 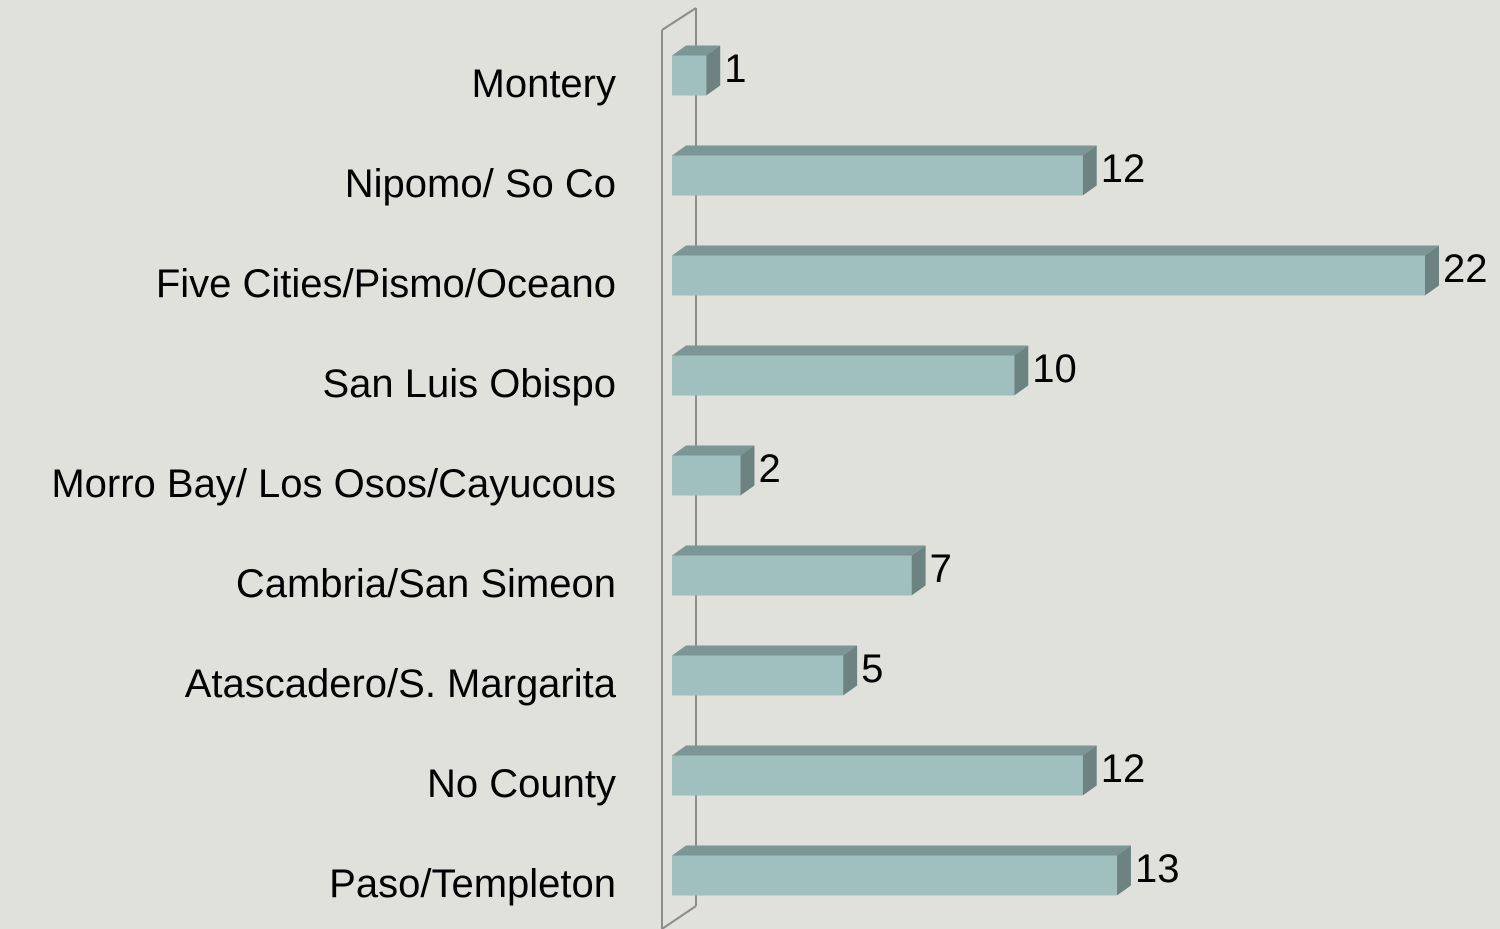 I want to click on category-label: Montery, so click(x=544, y=84).